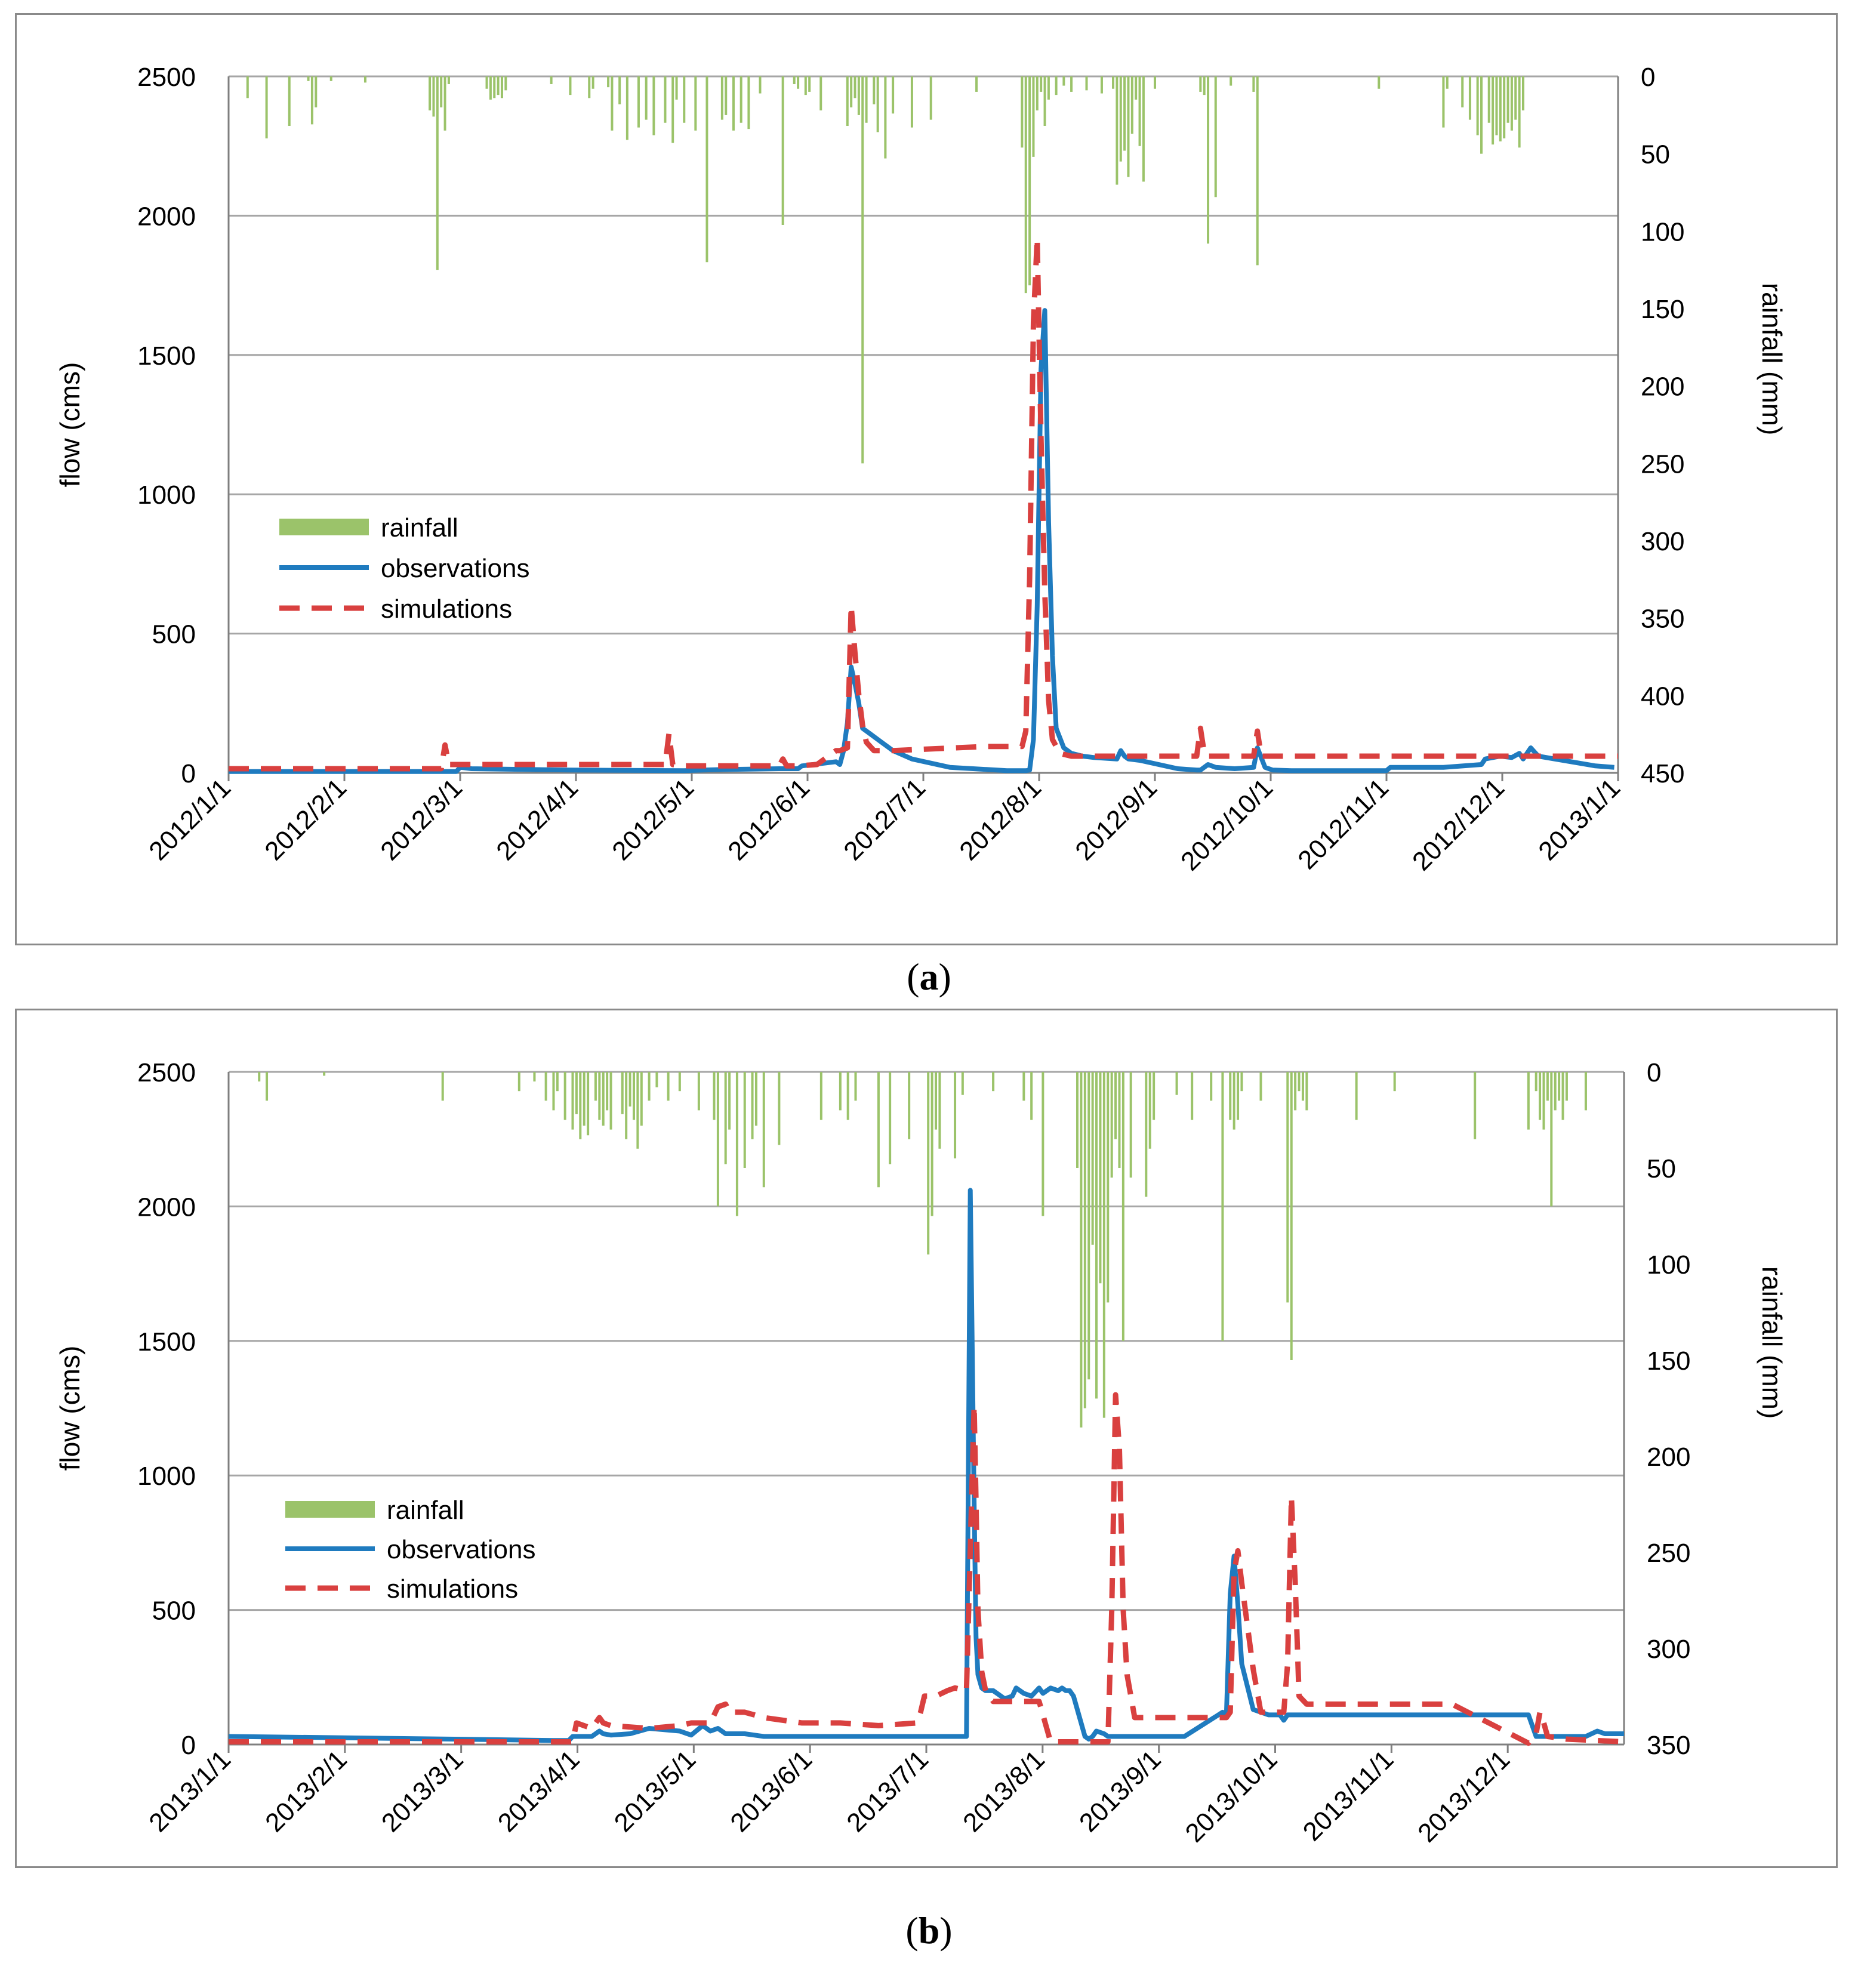 Image resolution: width=1858 pixels, height=1988 pixels. What do you see at coordinates (887, 1791) in the screenshot?
I see `x-tick-label: 2013/7/1` at bounding box center [887, 1791].